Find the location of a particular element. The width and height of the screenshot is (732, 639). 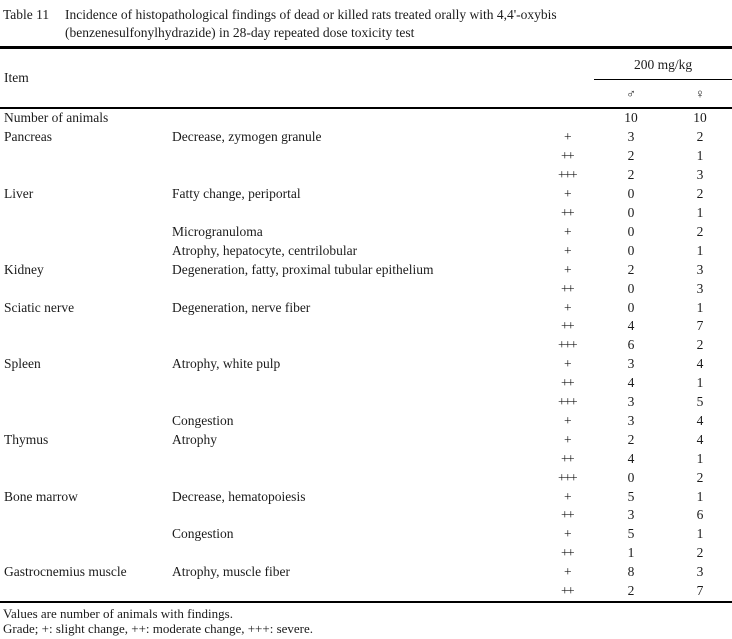

cell-organ: Bone marrow is located at coordinates (41, 496).